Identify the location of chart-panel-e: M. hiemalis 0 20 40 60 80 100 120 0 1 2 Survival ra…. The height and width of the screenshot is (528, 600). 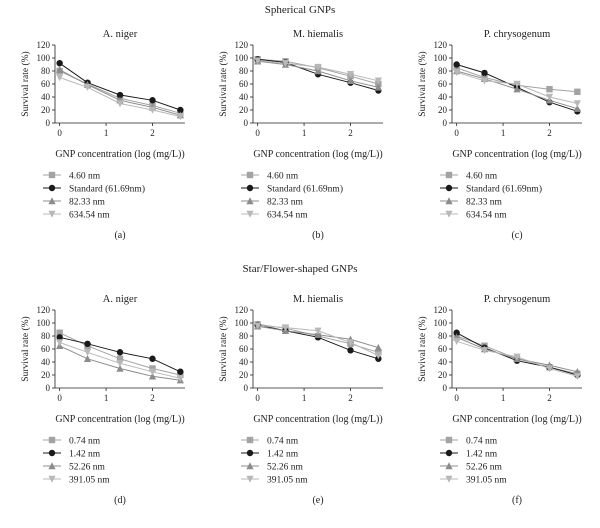
(300, 400).